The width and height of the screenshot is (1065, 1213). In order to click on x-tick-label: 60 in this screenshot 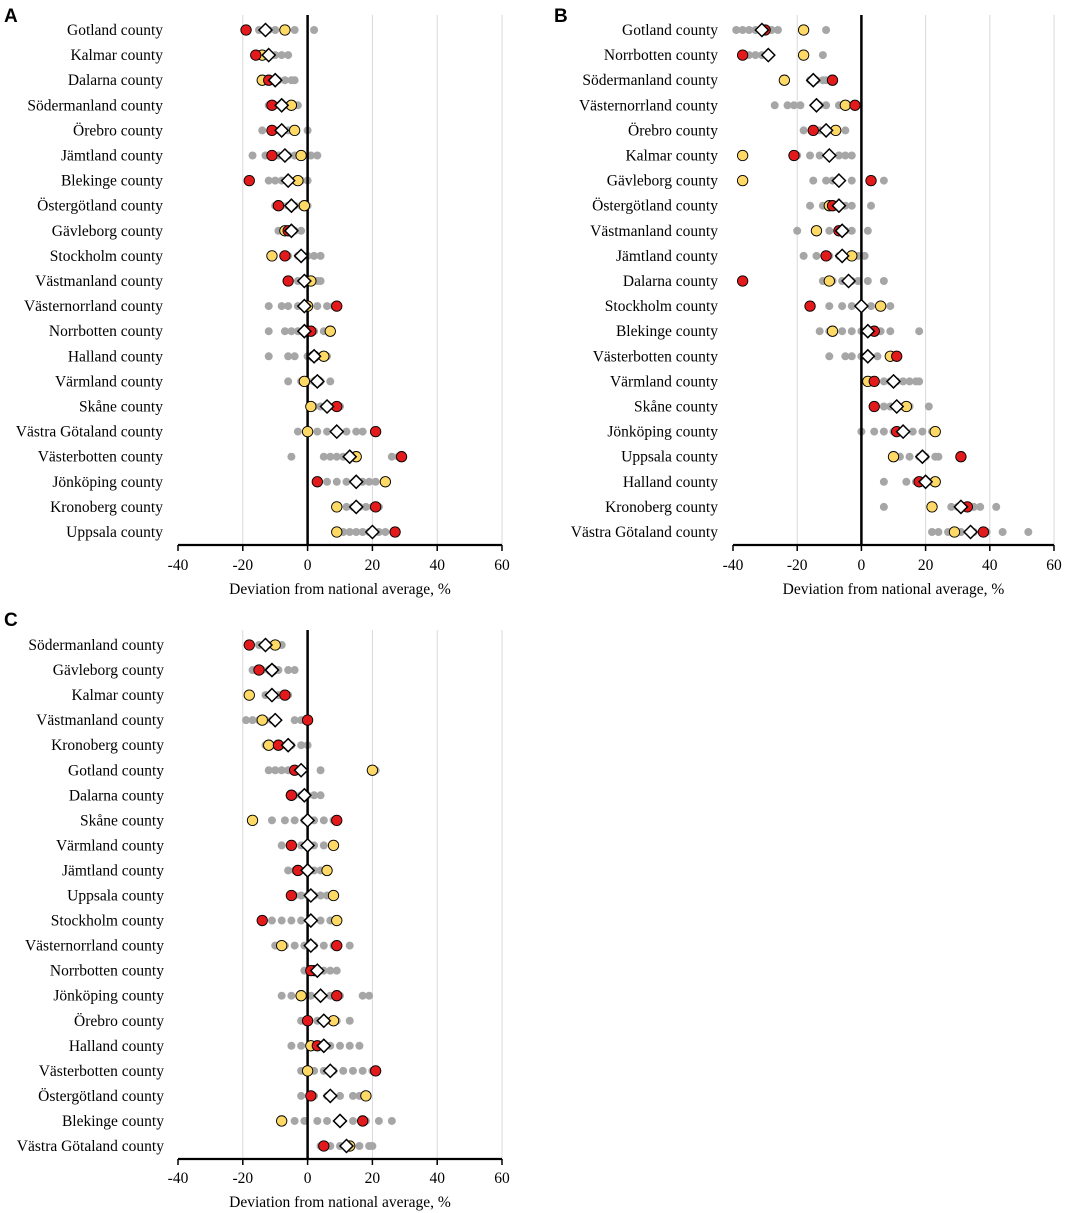, I will do `click(502, 565)`.